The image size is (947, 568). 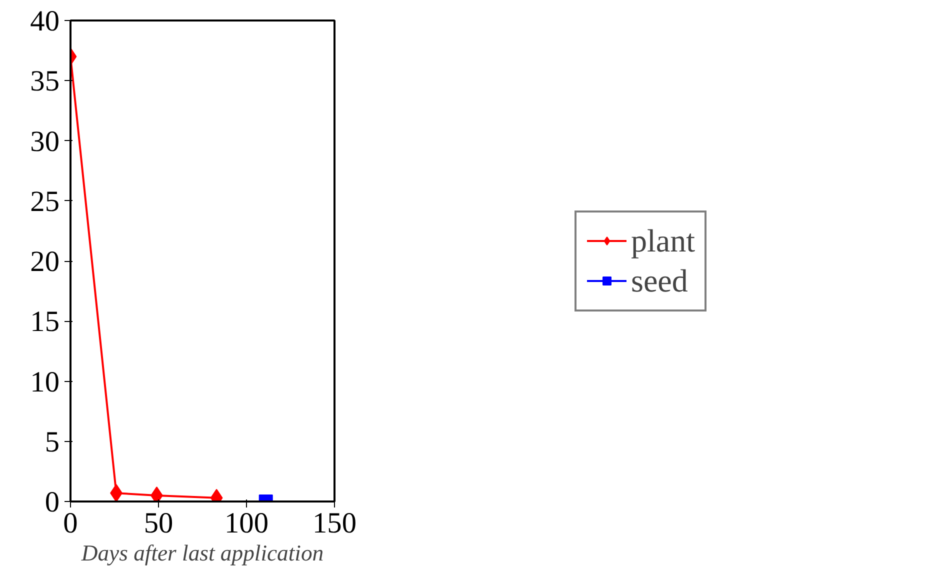 I want to click on x-tick-label: 100, so click(x=246, y=524).